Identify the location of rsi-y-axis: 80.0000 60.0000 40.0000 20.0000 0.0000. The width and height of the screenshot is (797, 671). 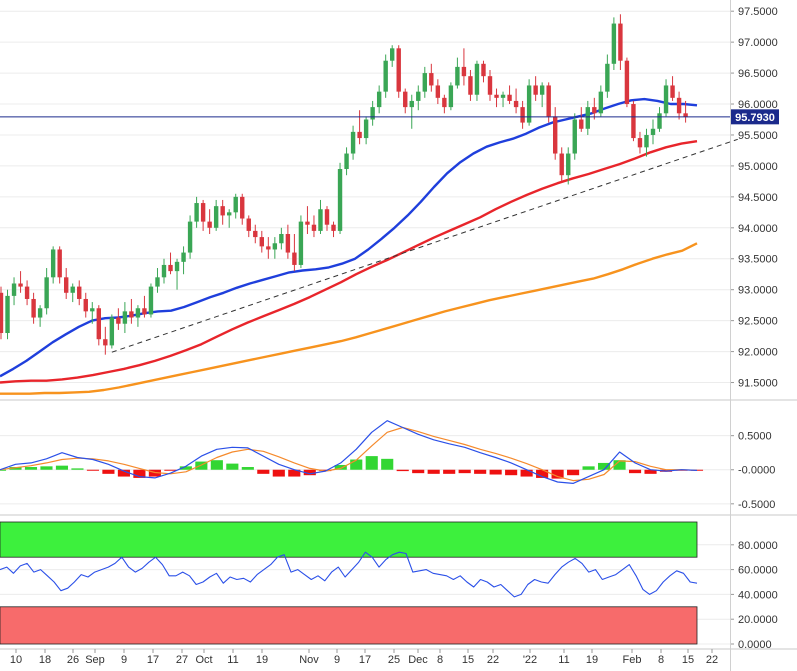
(754, 595).